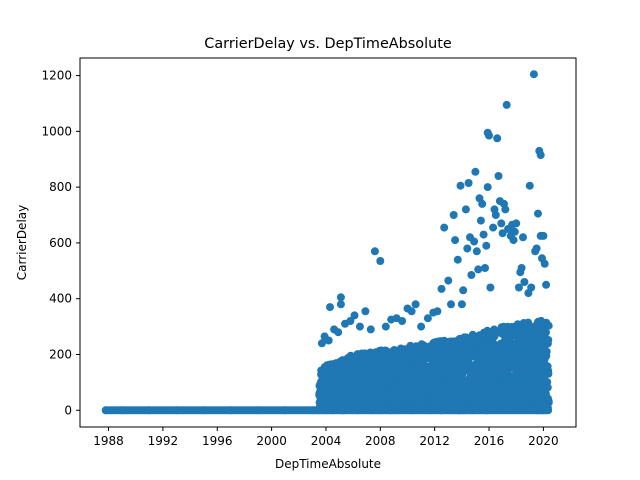 This screenshot has height=480, width=640. What do you see at coordinates (60, 299) in the screenshot?
I see `y-tick-label: 400` at bounding box center [60, 299].